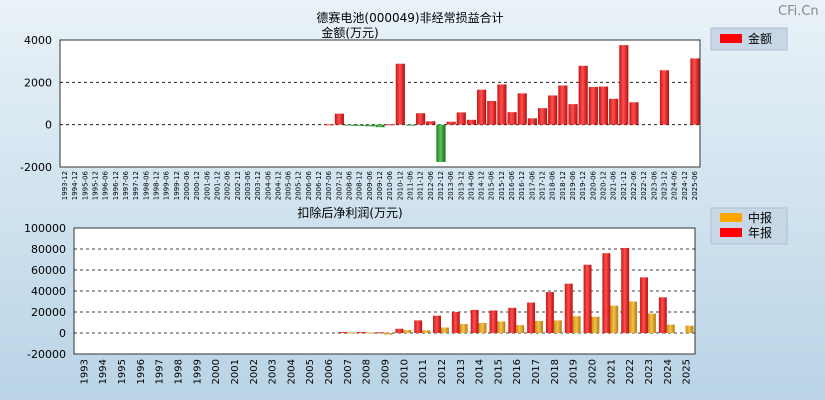  What do you see at coordinates (48, 312) in the screenshot?
I see `chart2-y-tick-label: 20000` at bounding box center [48, 312].